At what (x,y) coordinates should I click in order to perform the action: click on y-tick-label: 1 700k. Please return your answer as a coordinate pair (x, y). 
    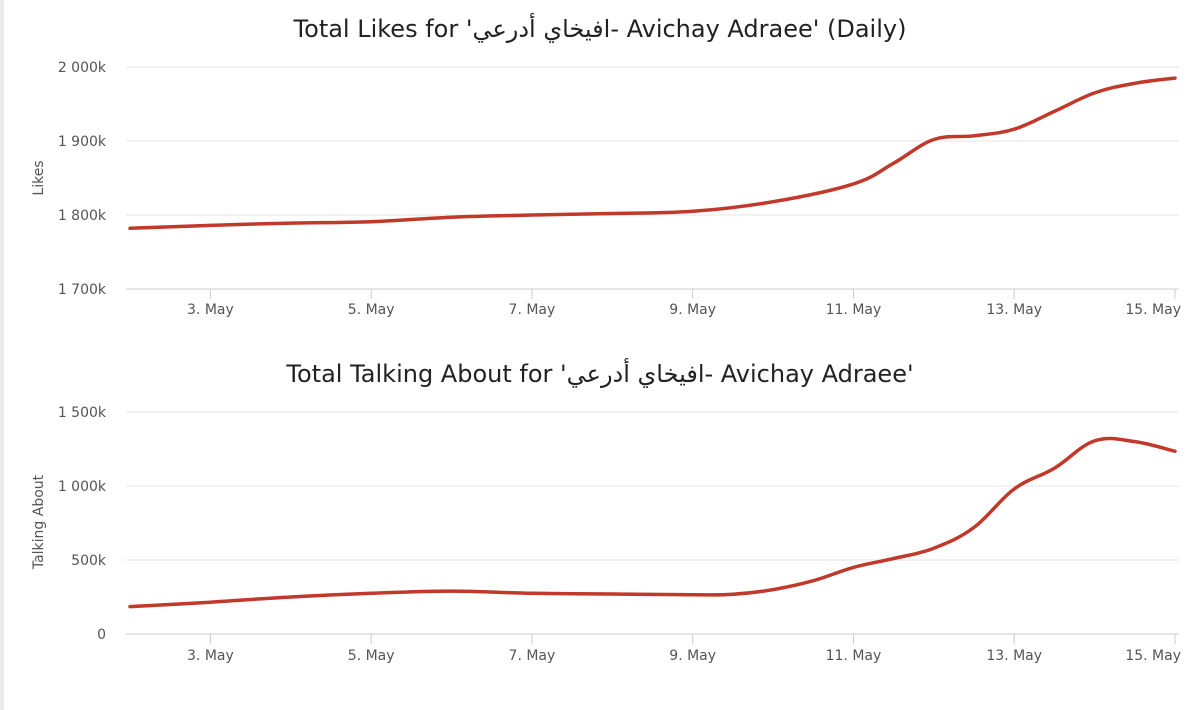
    Looking at the image, I should click on (82, 290).